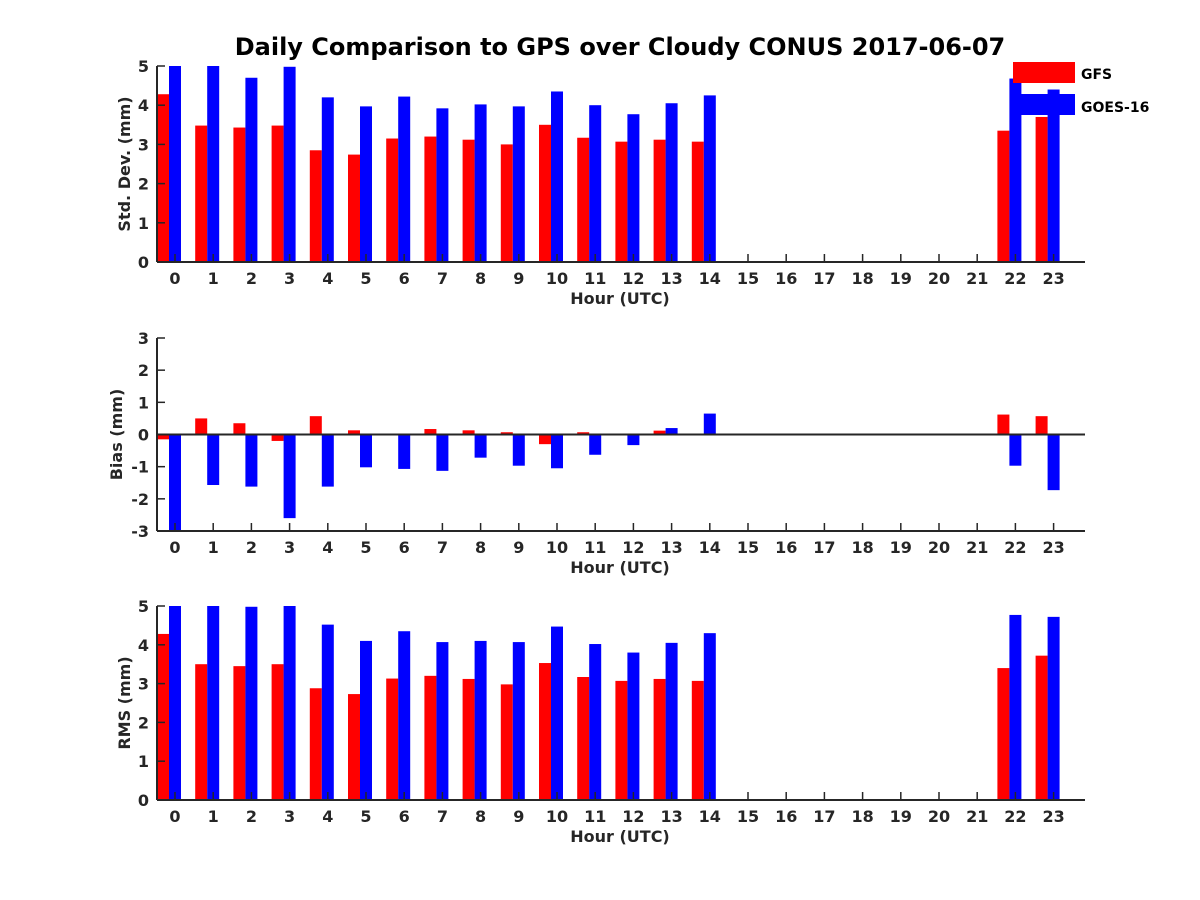  Describe the element at coordinates (404, 816) in the screenshot. I see `x-tick-label: 6` at that location.